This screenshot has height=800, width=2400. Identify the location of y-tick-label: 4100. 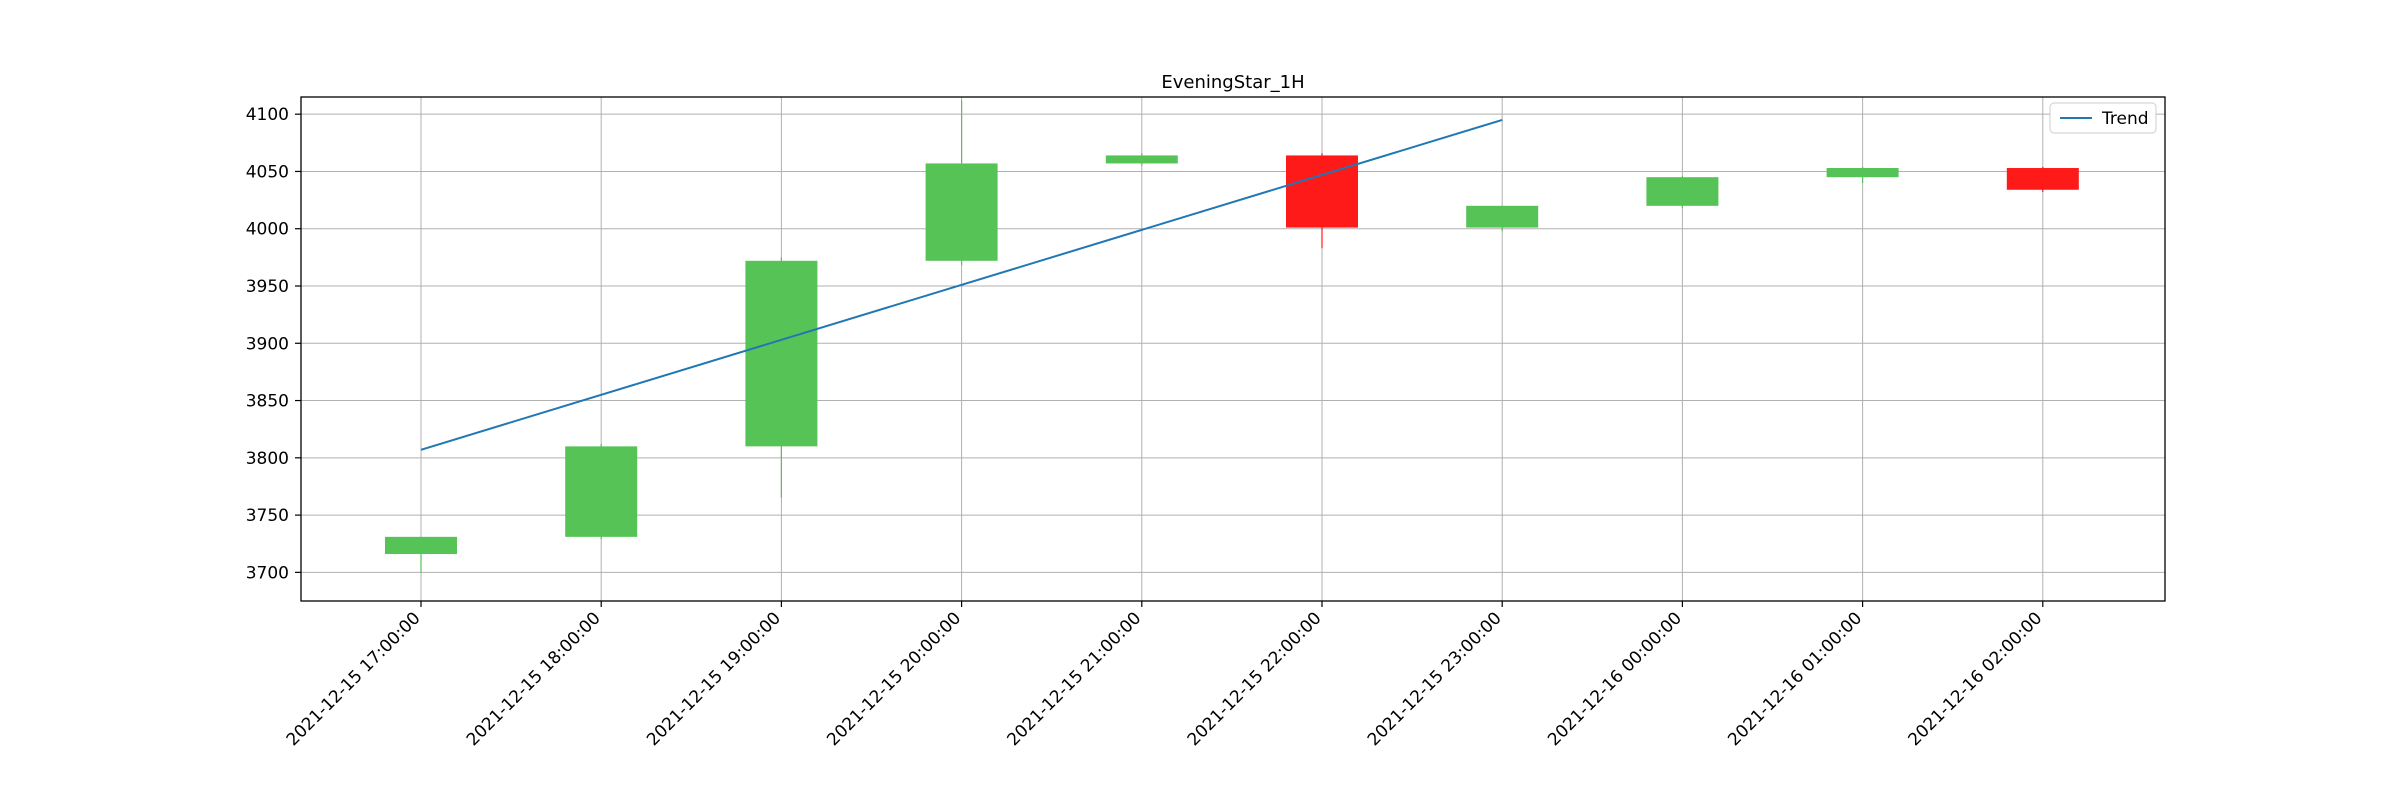
(267, 115).